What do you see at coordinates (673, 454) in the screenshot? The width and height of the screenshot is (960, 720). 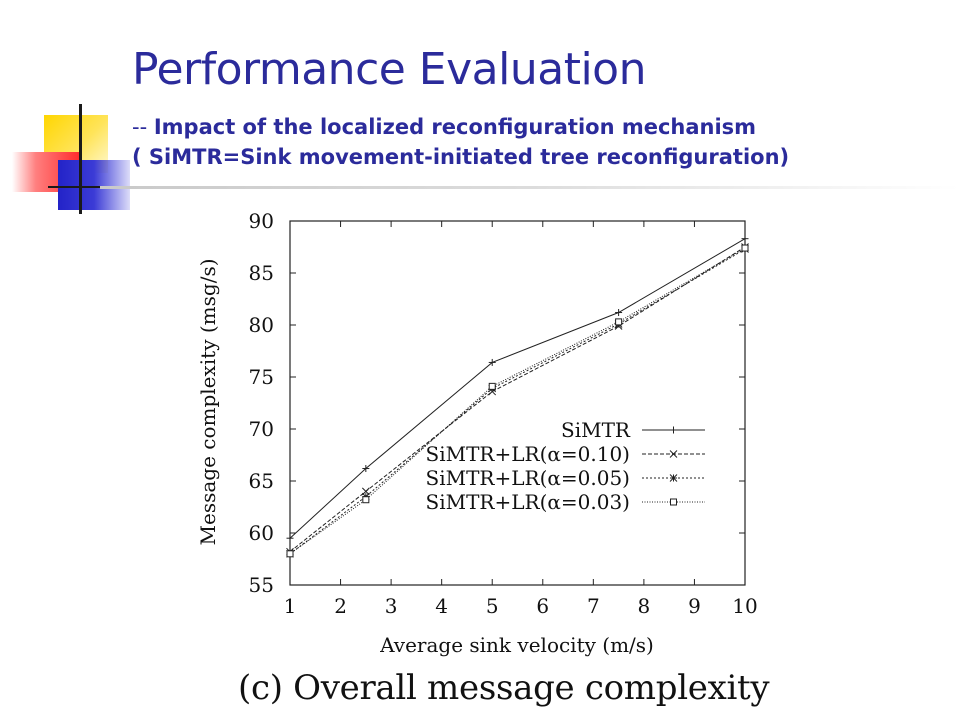 I see `cross-marker` at bounding box center [673, 454].